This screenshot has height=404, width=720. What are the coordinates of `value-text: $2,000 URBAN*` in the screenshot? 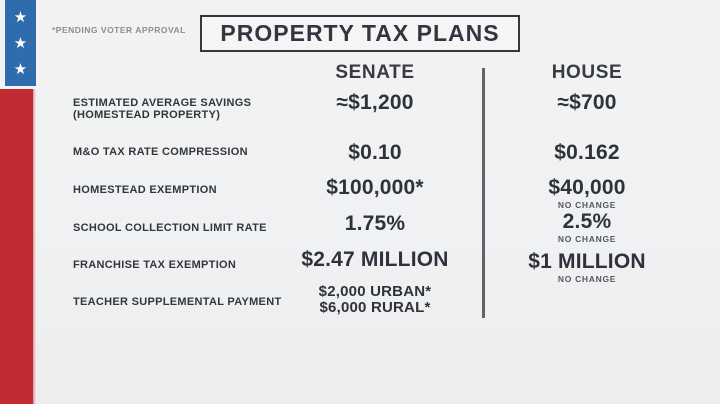 It's located at (375, 291).